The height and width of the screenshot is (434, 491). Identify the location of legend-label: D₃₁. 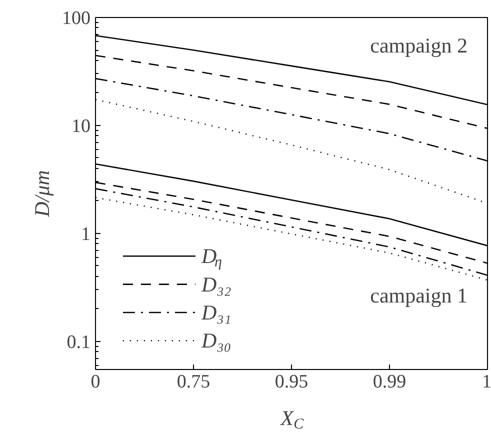
(216, 312).